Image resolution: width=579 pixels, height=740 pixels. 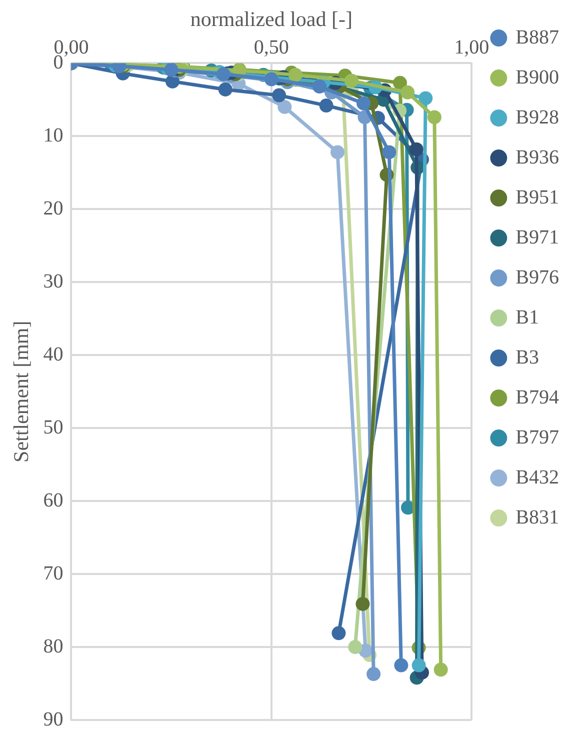 I want to click on x-axis-title: normalized load [-], so click(x=271, y=19).